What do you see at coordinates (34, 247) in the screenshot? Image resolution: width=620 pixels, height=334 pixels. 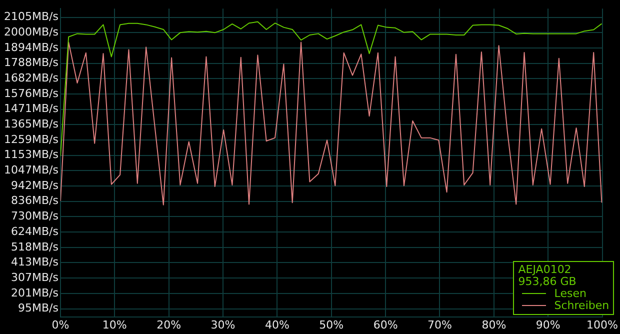 I see `y-tick-label: 518MB/s` at bounding box center [34, 247].